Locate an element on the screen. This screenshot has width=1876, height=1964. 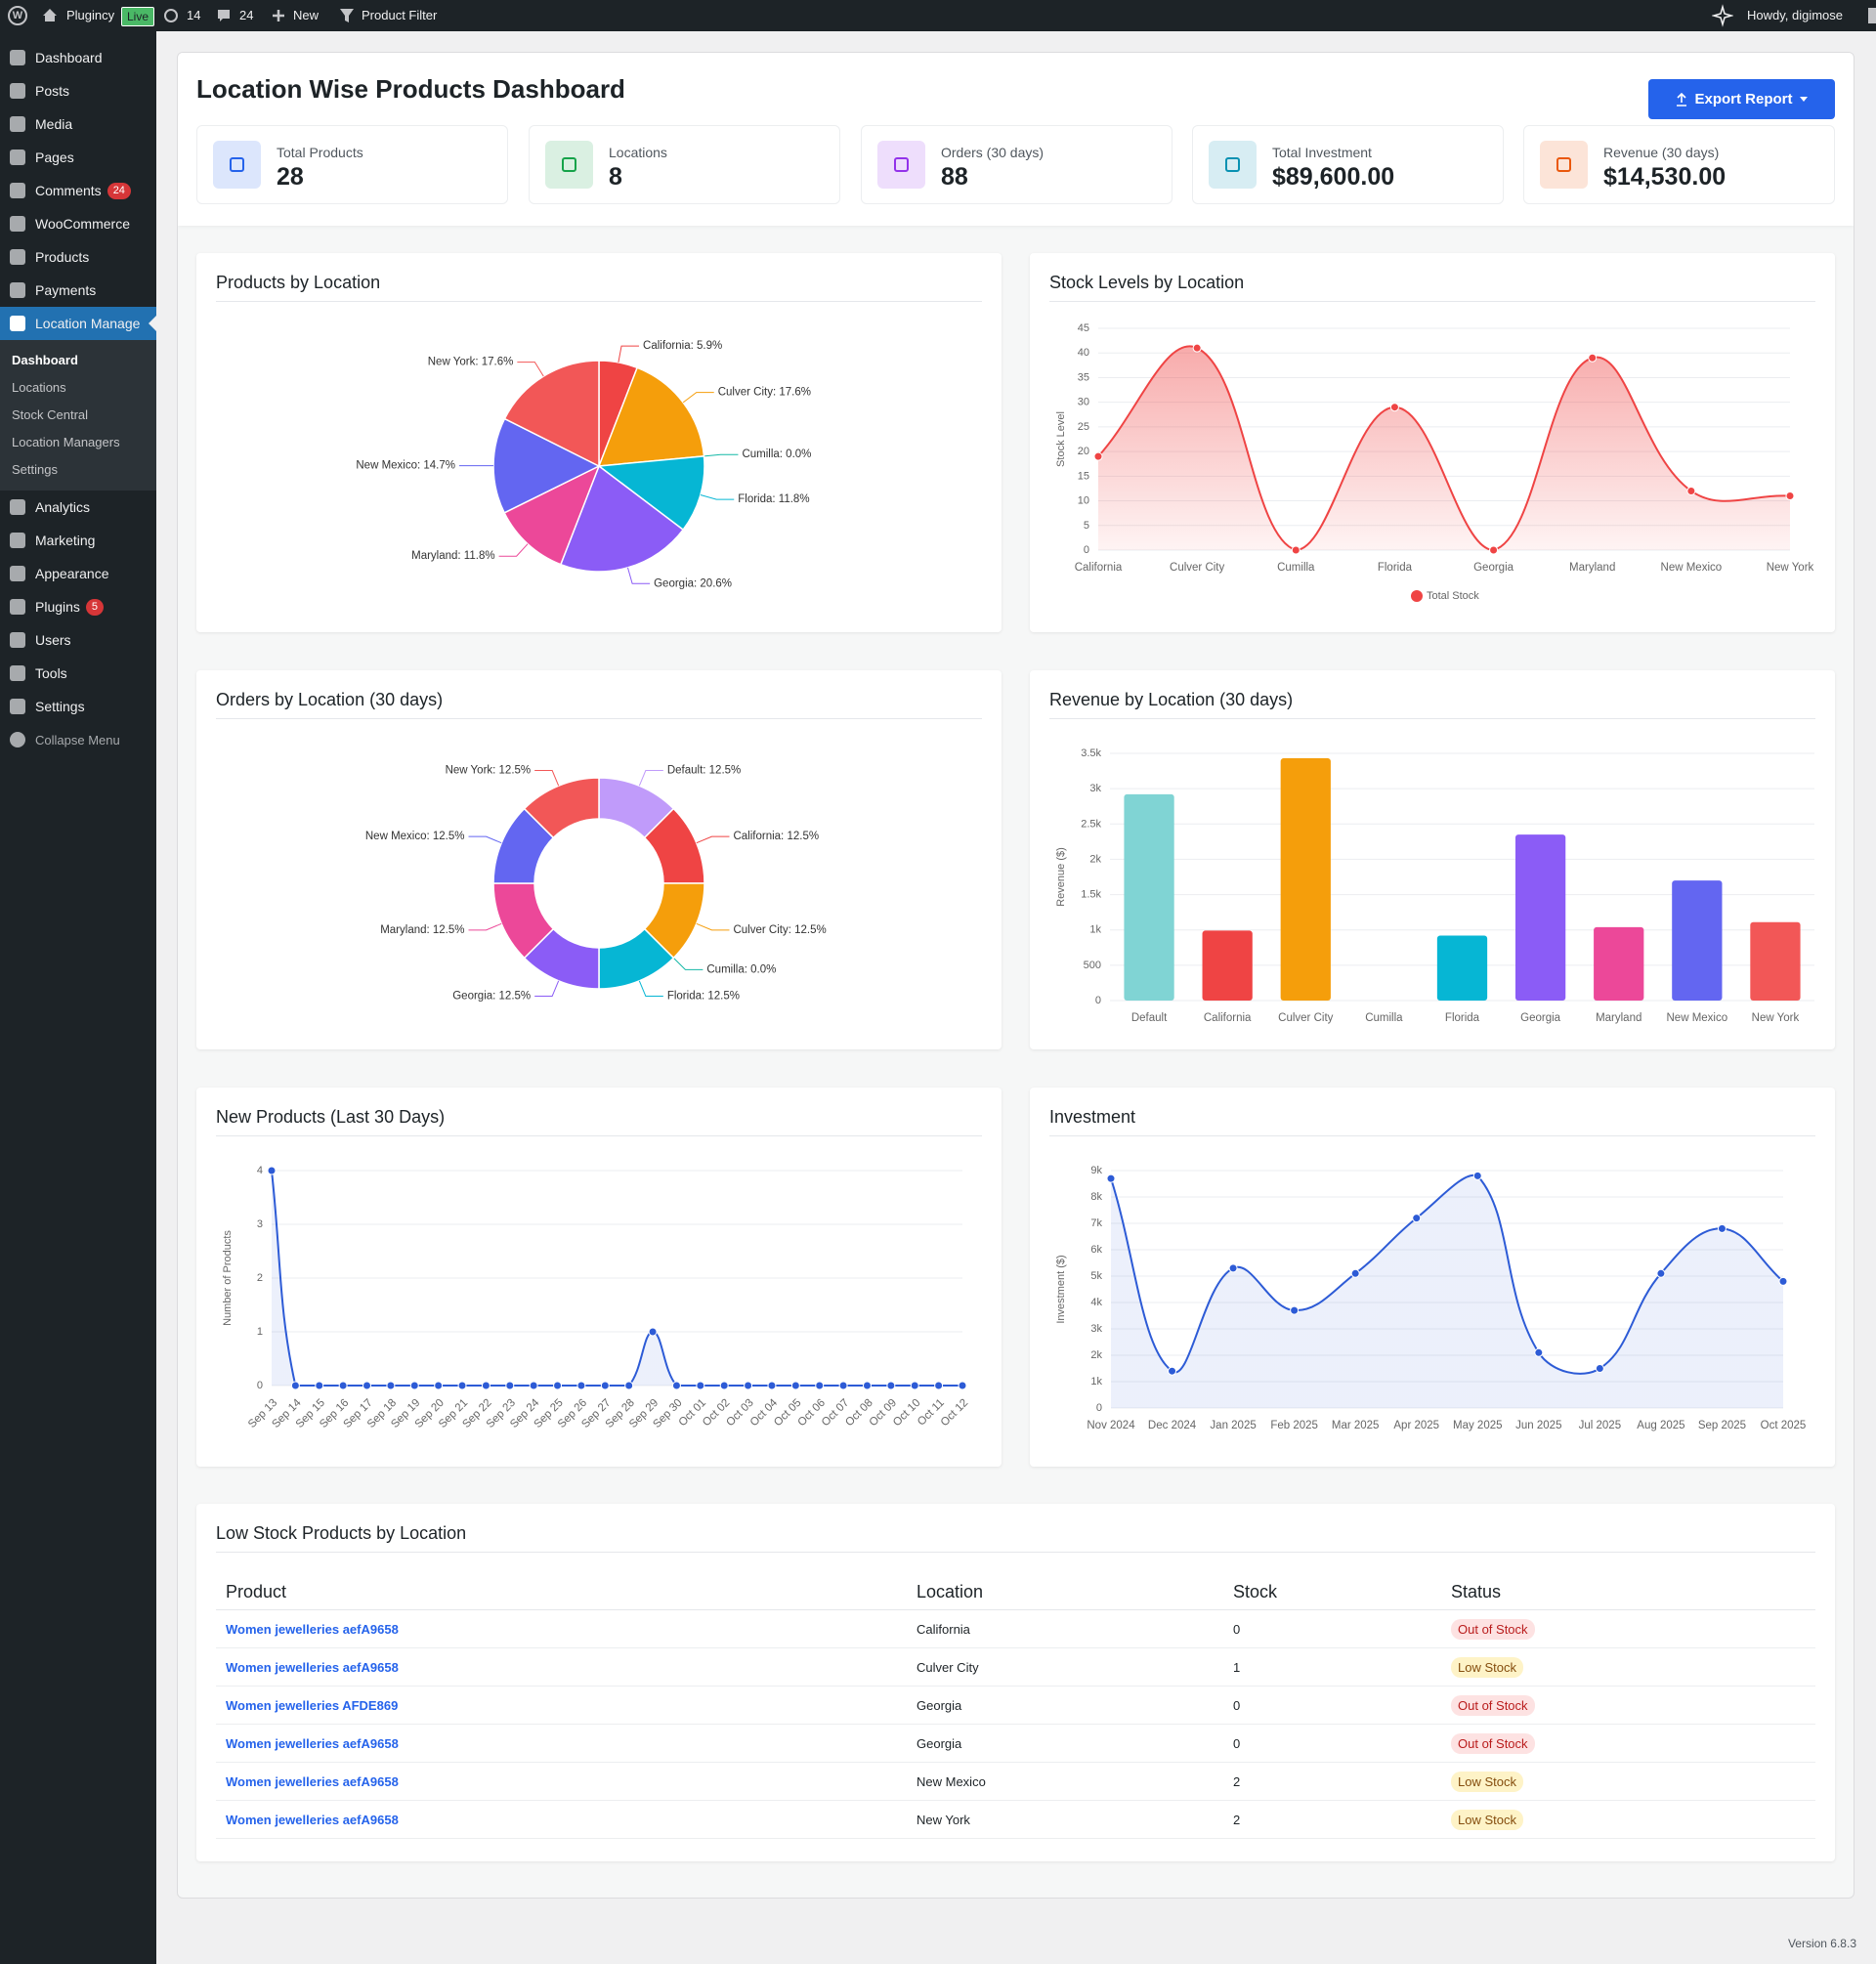
menu-item: Collapse Menu is located at coordinates (78, 739).